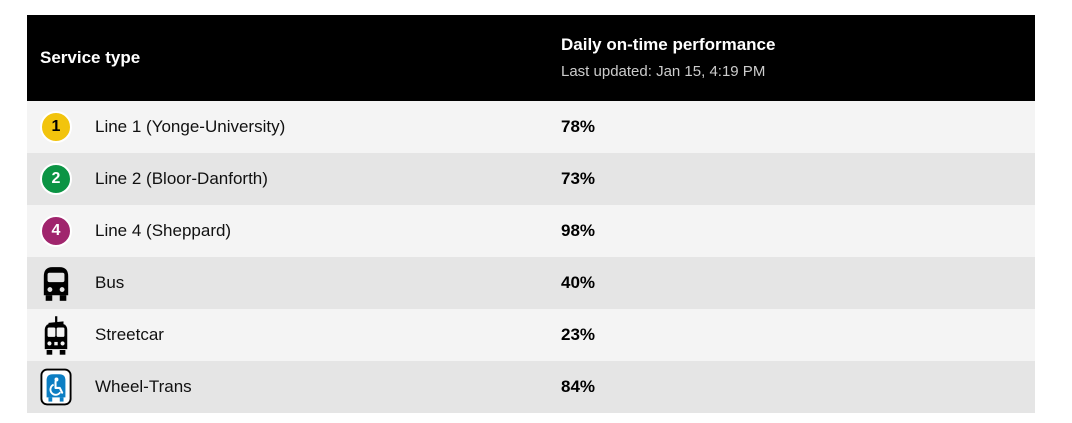 The height and width of the screenshot is (423, 1072). Describe the element at coordinates (578, 230) in the screenshot. I see `on-time-percentage: 98%` at that location.